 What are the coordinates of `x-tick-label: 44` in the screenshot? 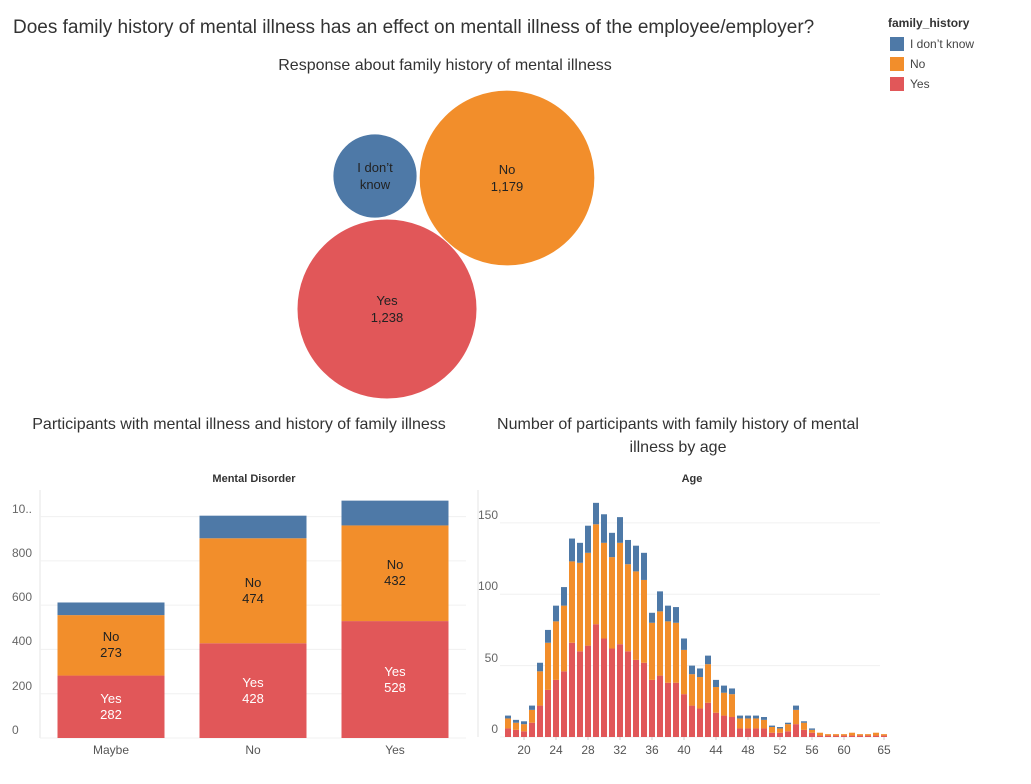 It's located at (716, 750).